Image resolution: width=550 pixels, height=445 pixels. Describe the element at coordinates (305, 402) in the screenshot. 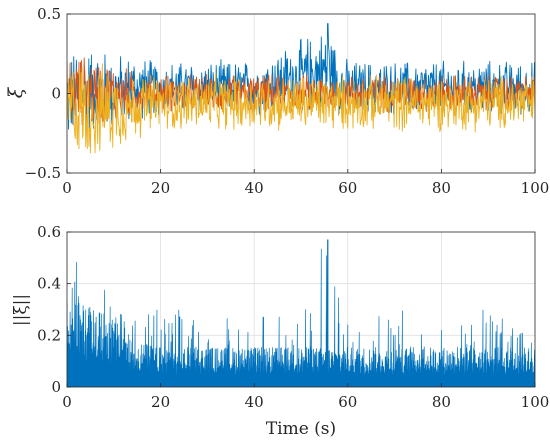

I see `bottom-x-tick-labels: 0 20 40 60 80 100` at that location.